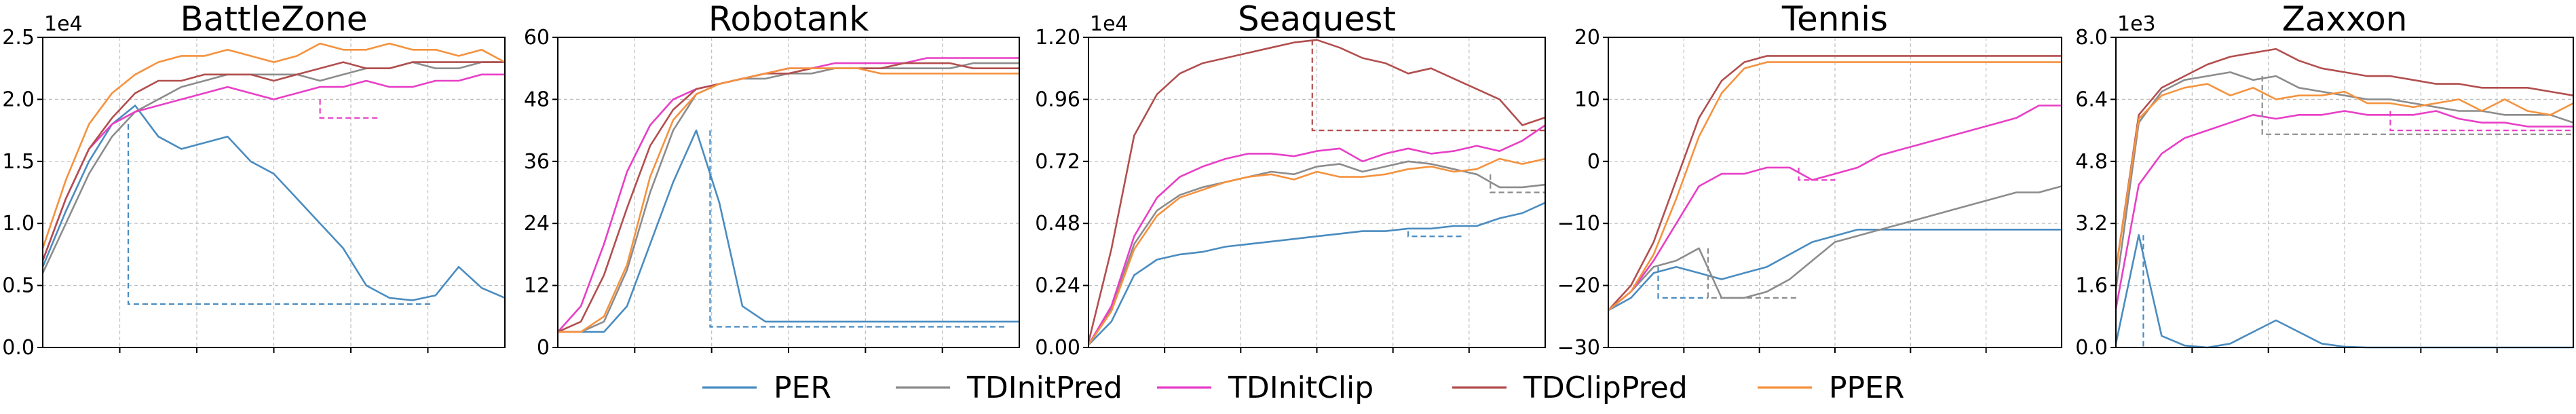 The image size is (2576, 414). Describe the element at coordinates (1057, 38) in the screenshot. I see `y-tick-label: 1.20` at that location.